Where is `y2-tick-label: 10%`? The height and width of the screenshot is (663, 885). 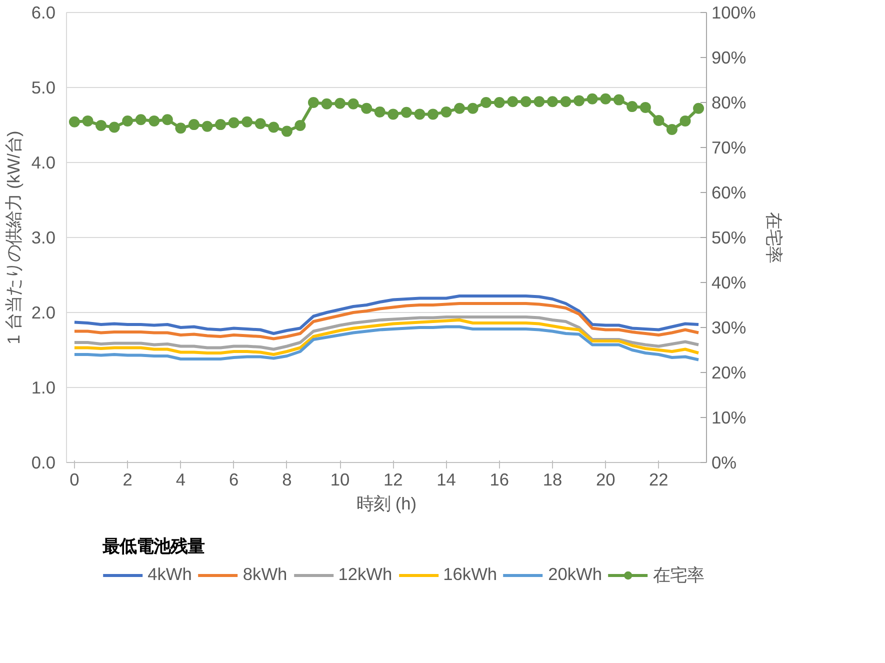 y2-tick-label: 10% is located at coordinates (729, 418).